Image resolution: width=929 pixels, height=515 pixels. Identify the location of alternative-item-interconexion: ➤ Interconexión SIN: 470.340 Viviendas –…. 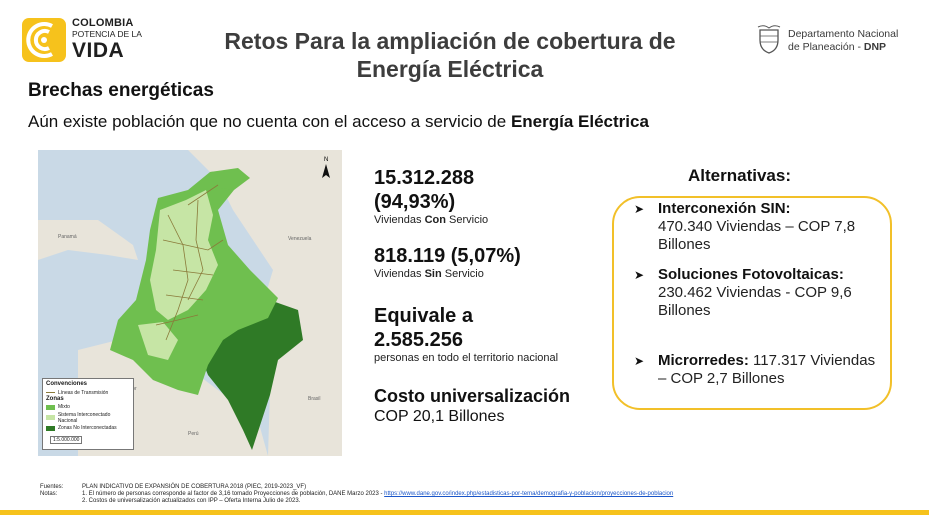
(757, 227).